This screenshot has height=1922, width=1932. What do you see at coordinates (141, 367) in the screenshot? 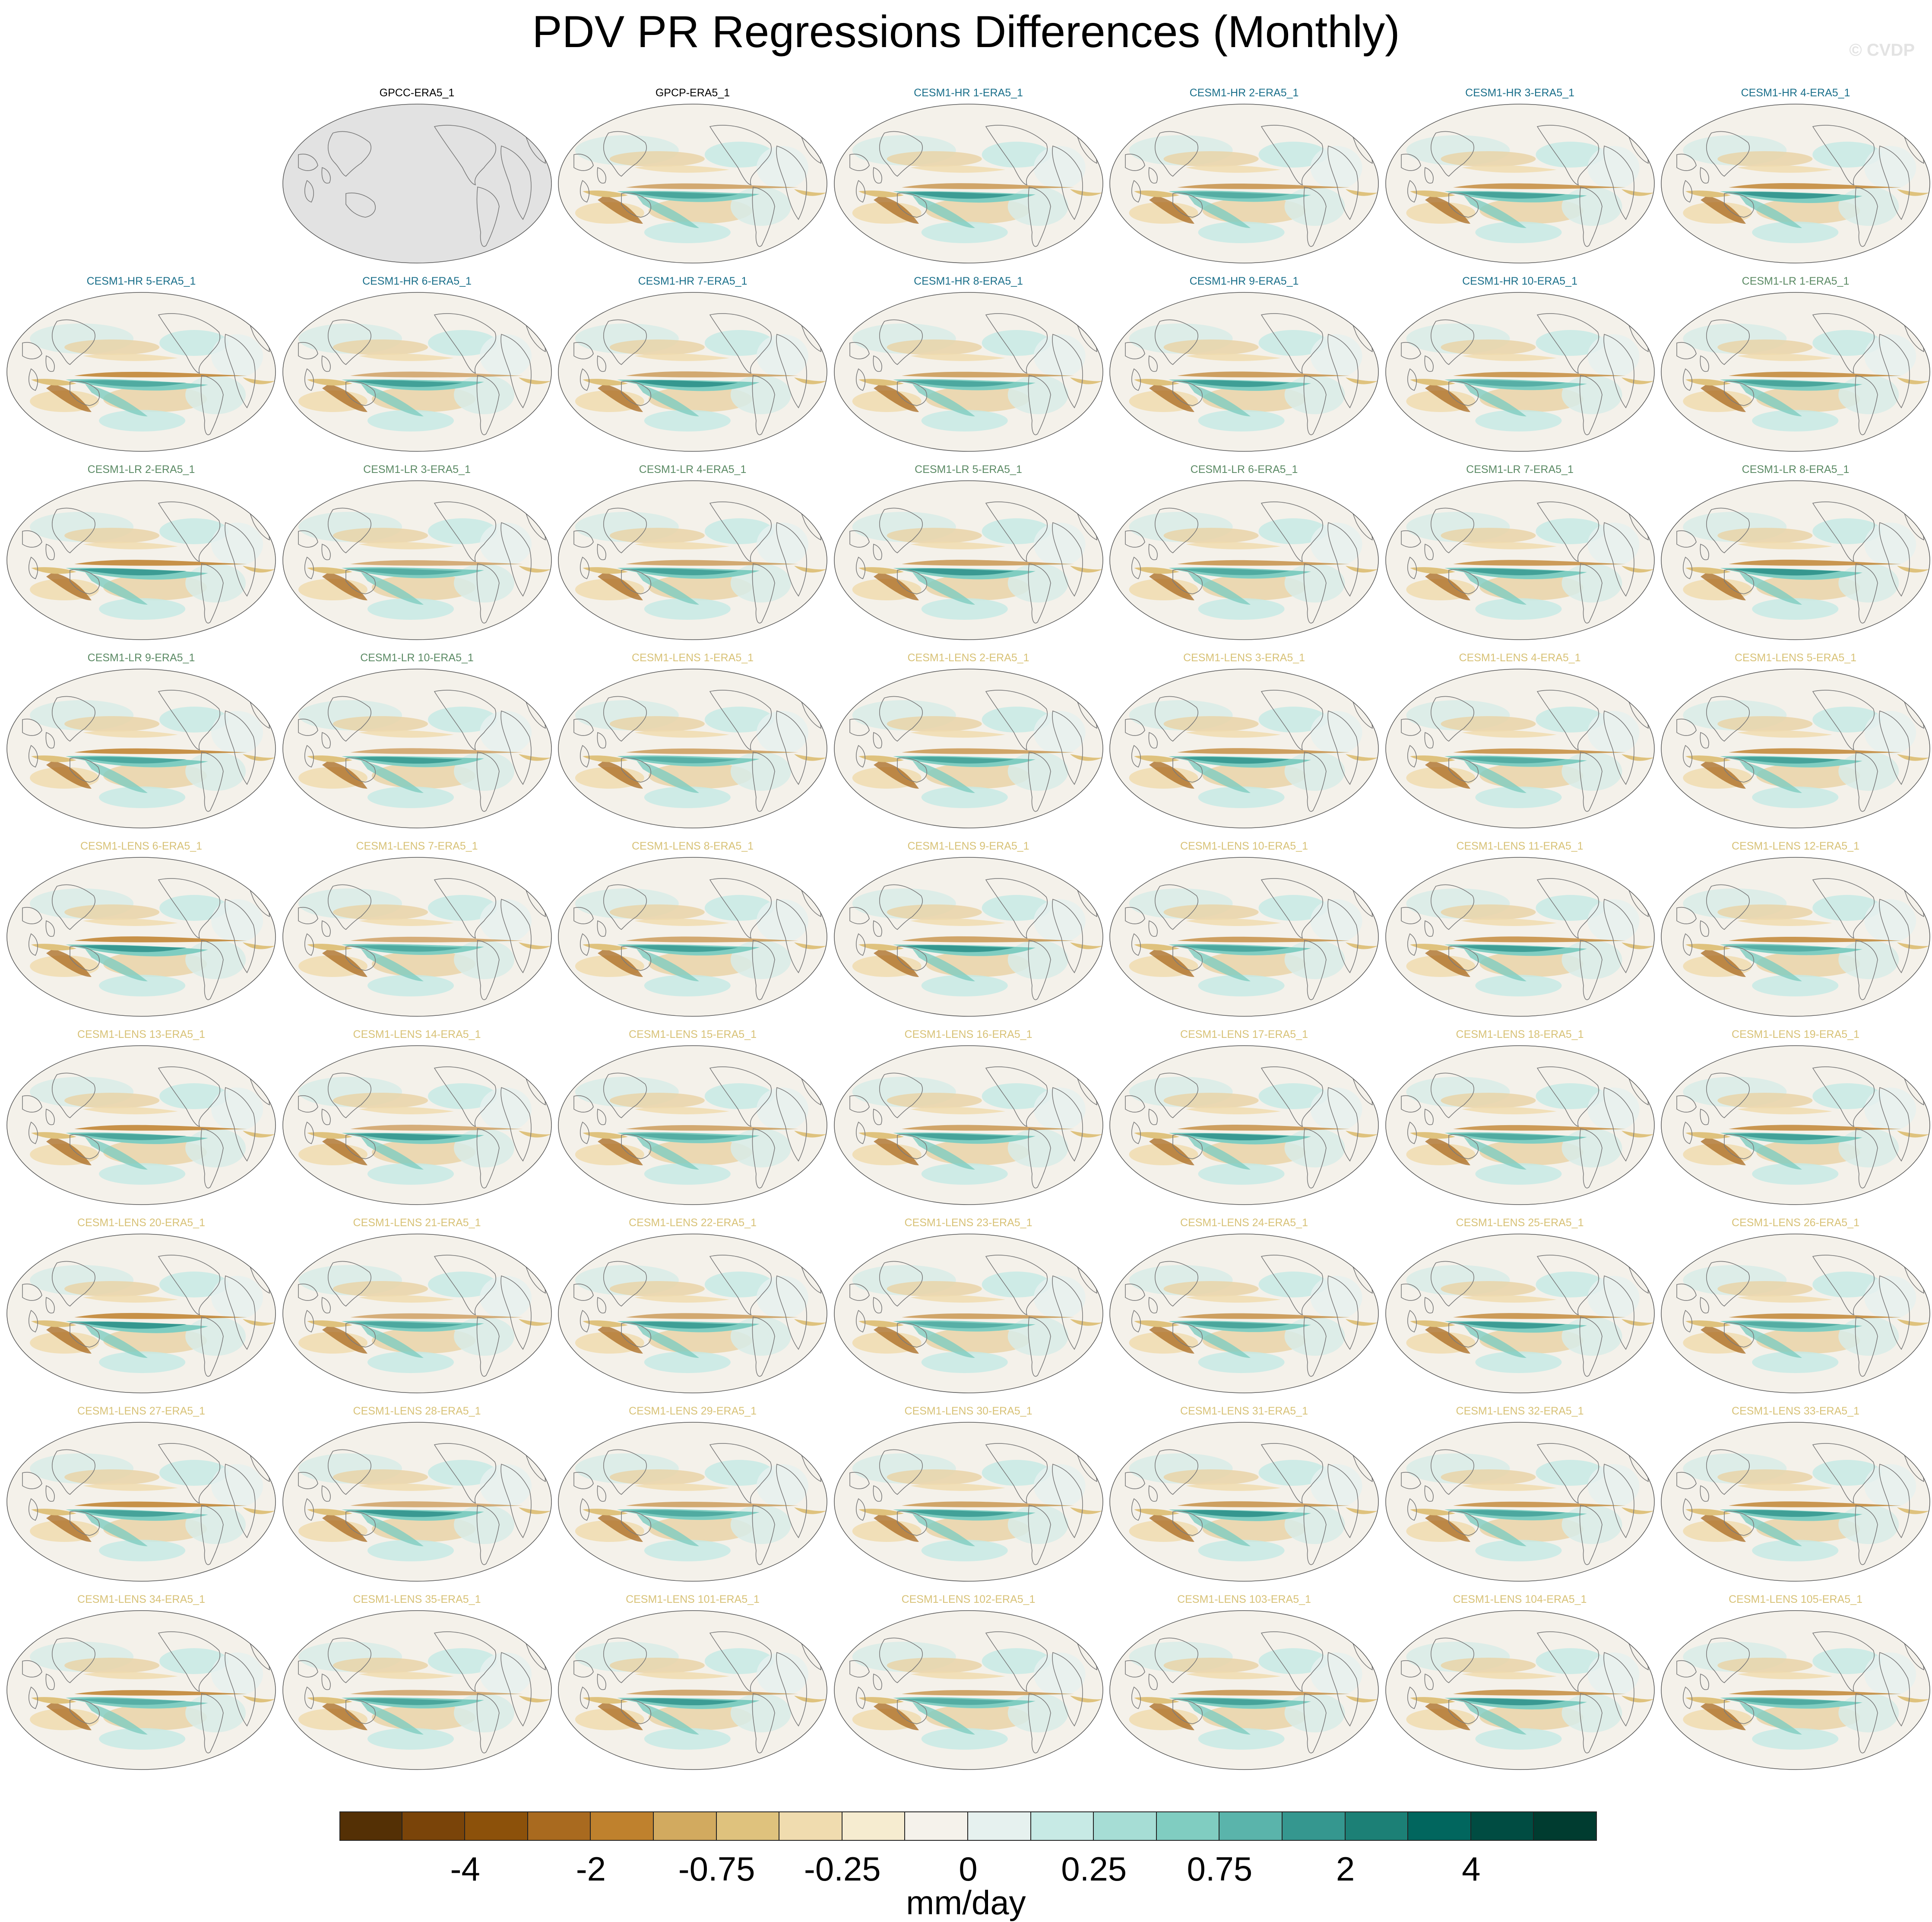
I see `map-panel: CESM1-HR 5-ERA5_1` at bounding box center [141, 367].